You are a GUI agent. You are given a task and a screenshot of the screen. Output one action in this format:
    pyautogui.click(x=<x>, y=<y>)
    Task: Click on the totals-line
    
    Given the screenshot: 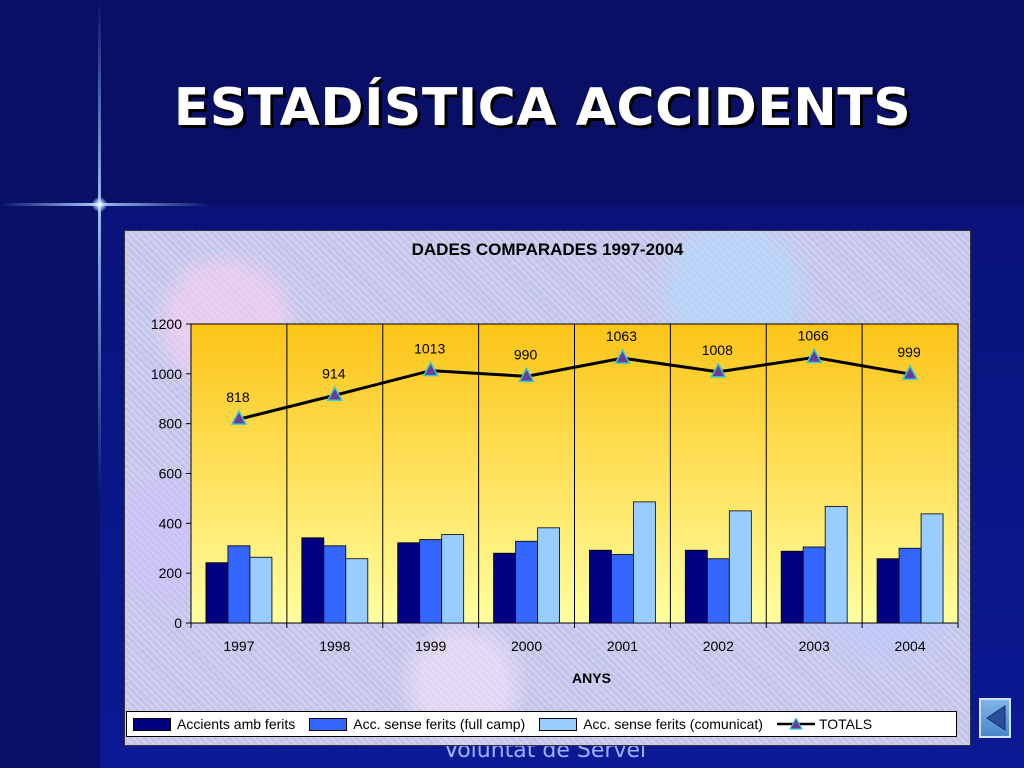 What is the action you would take?
    pyautogui.click(x=574, y=388)
    